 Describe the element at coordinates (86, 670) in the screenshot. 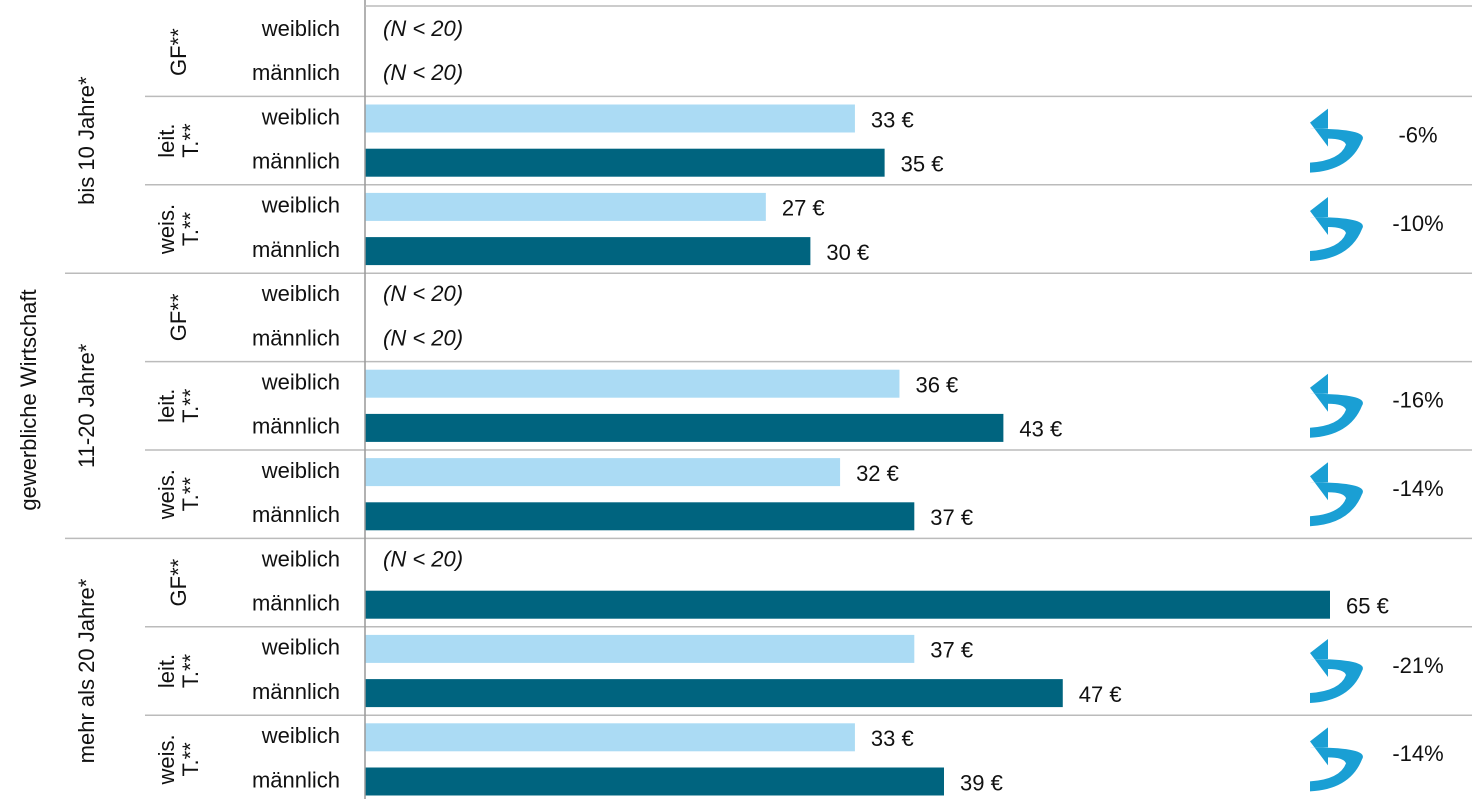

I see `group-label: mehr als 20 Jahre*` at that location.